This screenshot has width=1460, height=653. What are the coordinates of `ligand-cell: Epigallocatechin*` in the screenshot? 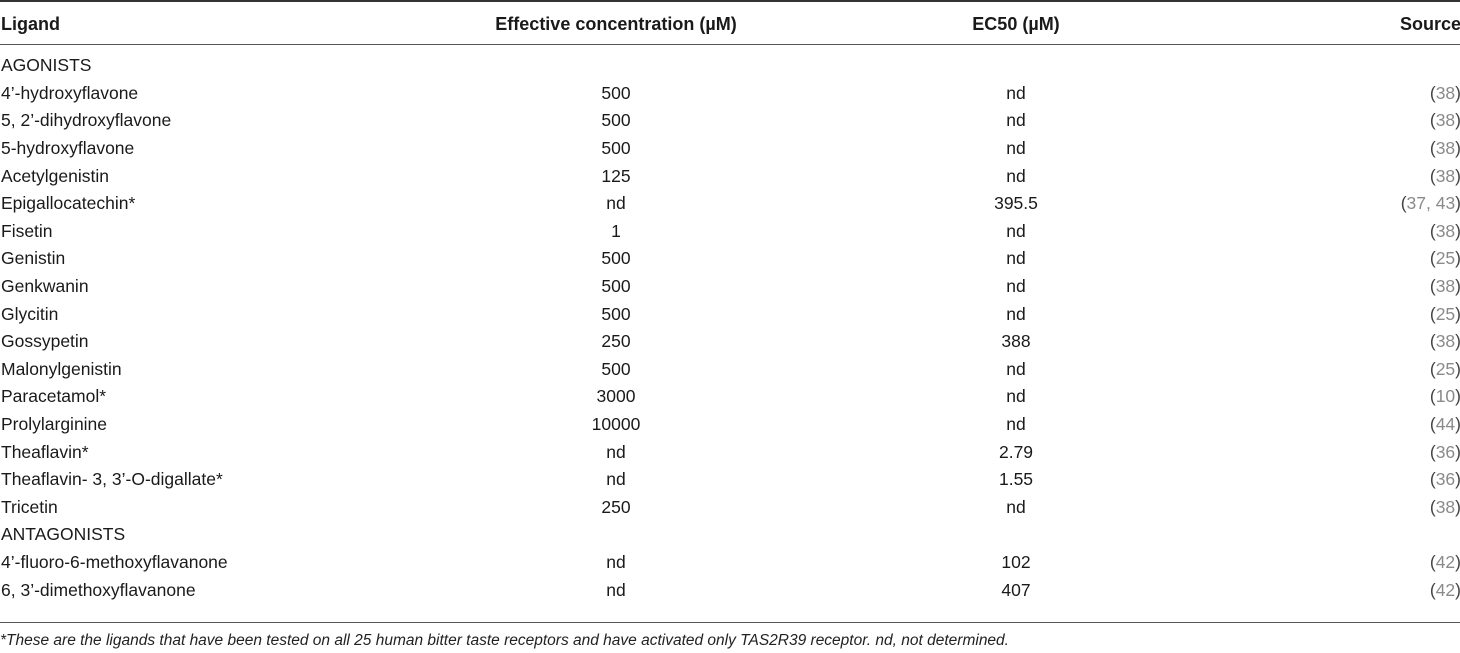 It's located at (68, 203).